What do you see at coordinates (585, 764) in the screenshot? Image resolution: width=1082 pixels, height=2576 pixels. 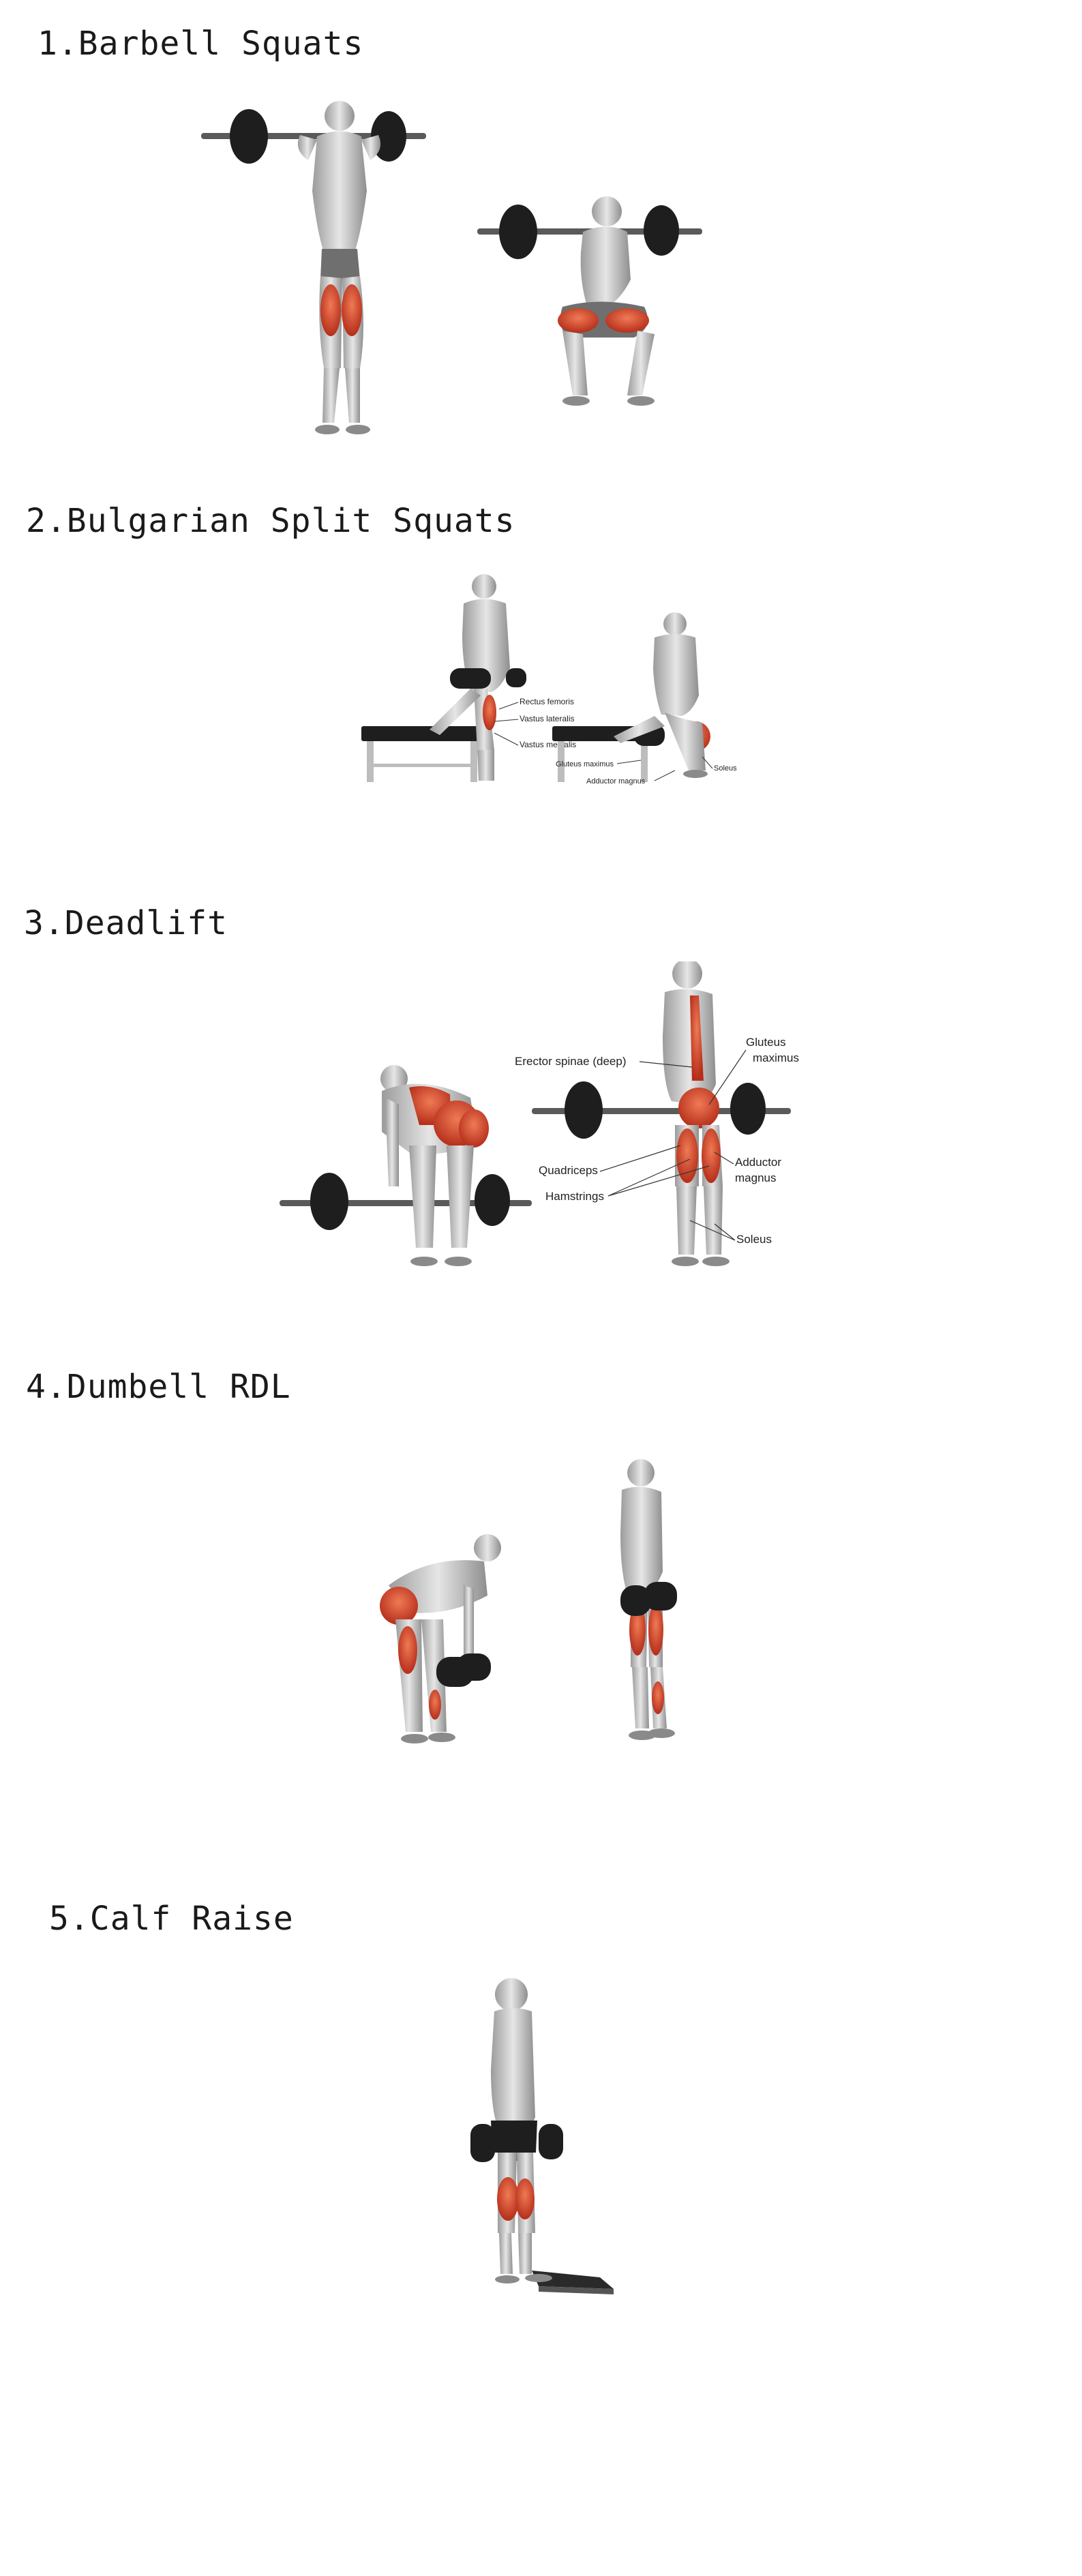 I see `muscle-label: Gluteus maximus` at bounding box center [585, 764].